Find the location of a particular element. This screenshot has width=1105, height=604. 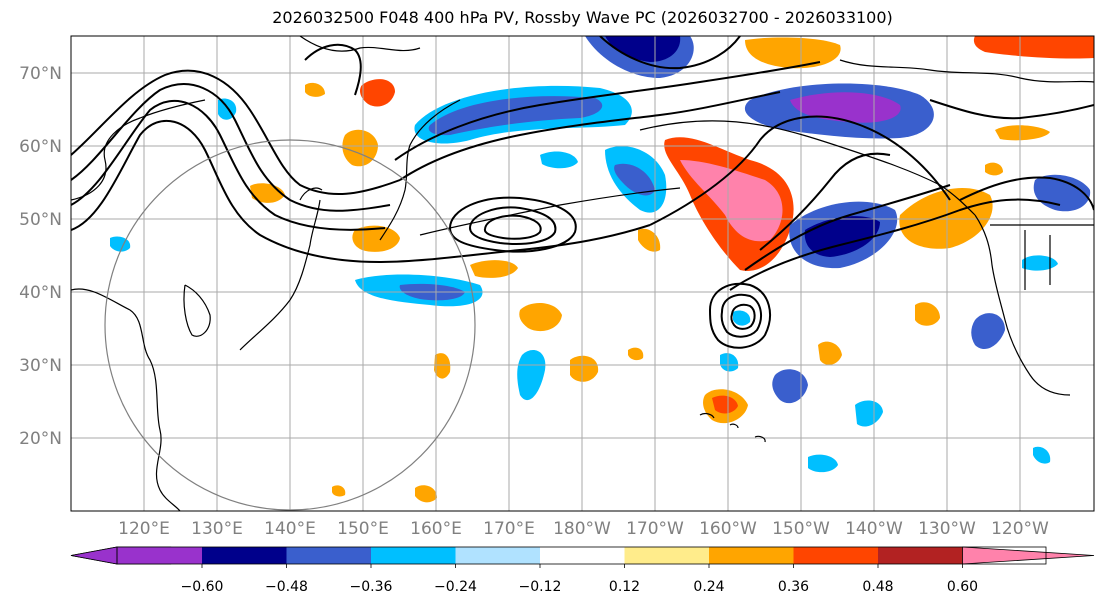

lat-tick-label: 20°N is located at coordinates (40, 439).